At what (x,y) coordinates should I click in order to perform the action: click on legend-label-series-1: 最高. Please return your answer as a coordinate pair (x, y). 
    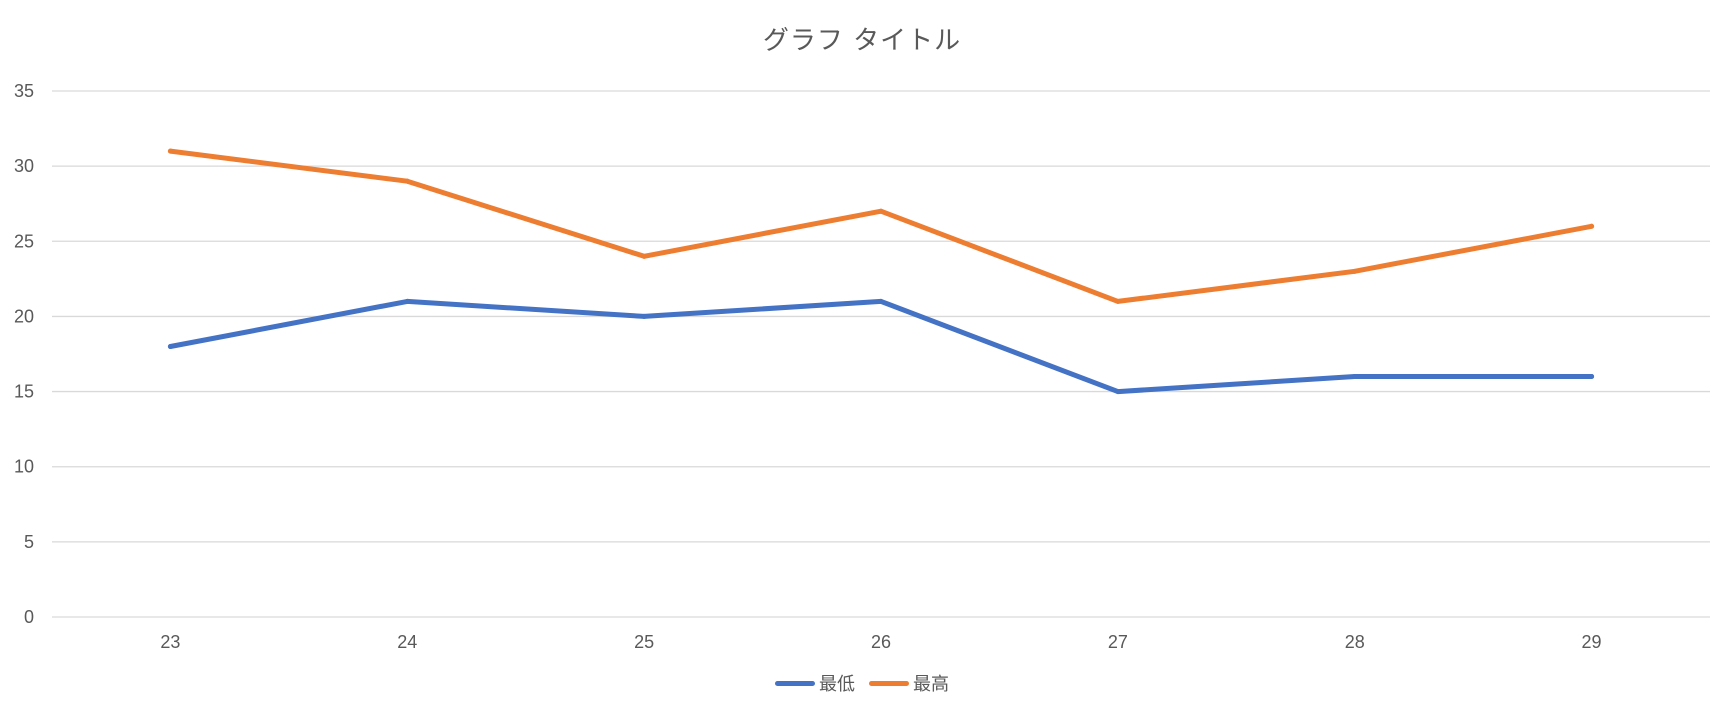
    Looking at the image, I should click on (931, 684).